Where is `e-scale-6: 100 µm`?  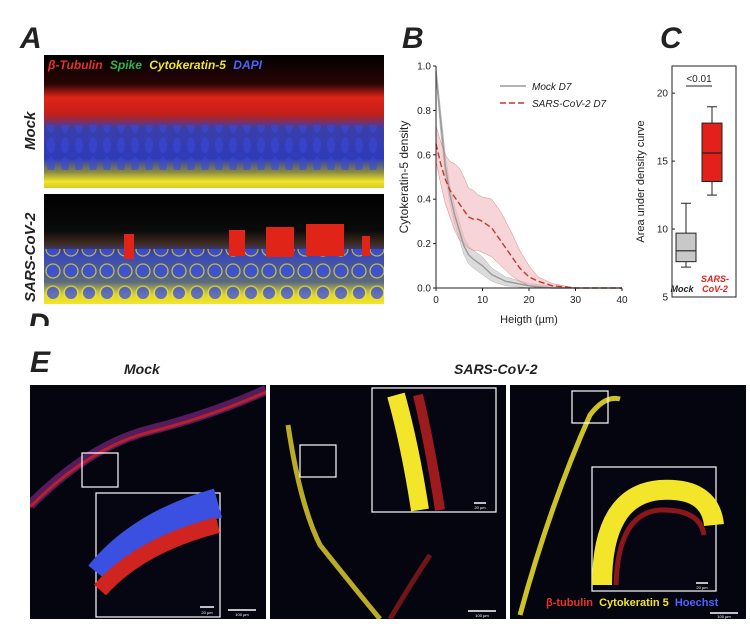 e-scale-6: 100 µm is located at coordinates (724, 616).